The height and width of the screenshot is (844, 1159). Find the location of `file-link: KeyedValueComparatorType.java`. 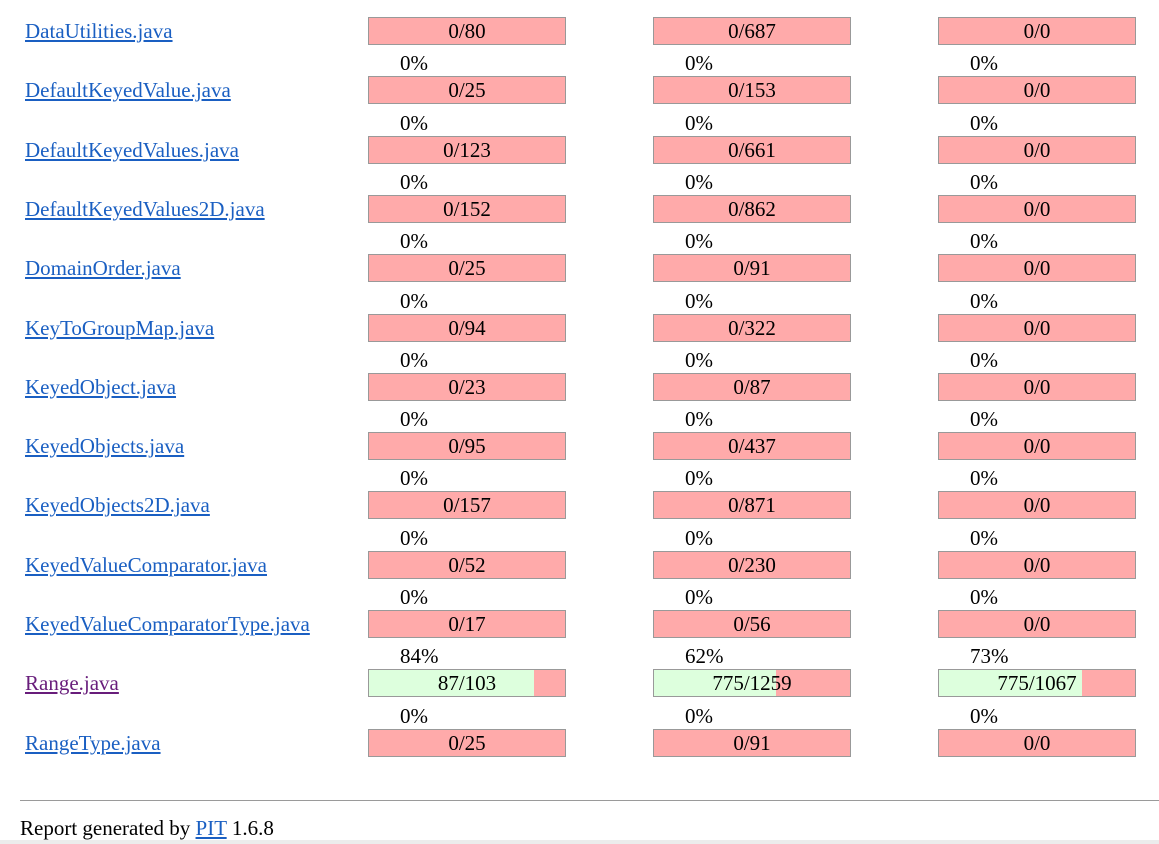

file-link: KeyedValueComparatorType.java is located at coordinates (167, 624).